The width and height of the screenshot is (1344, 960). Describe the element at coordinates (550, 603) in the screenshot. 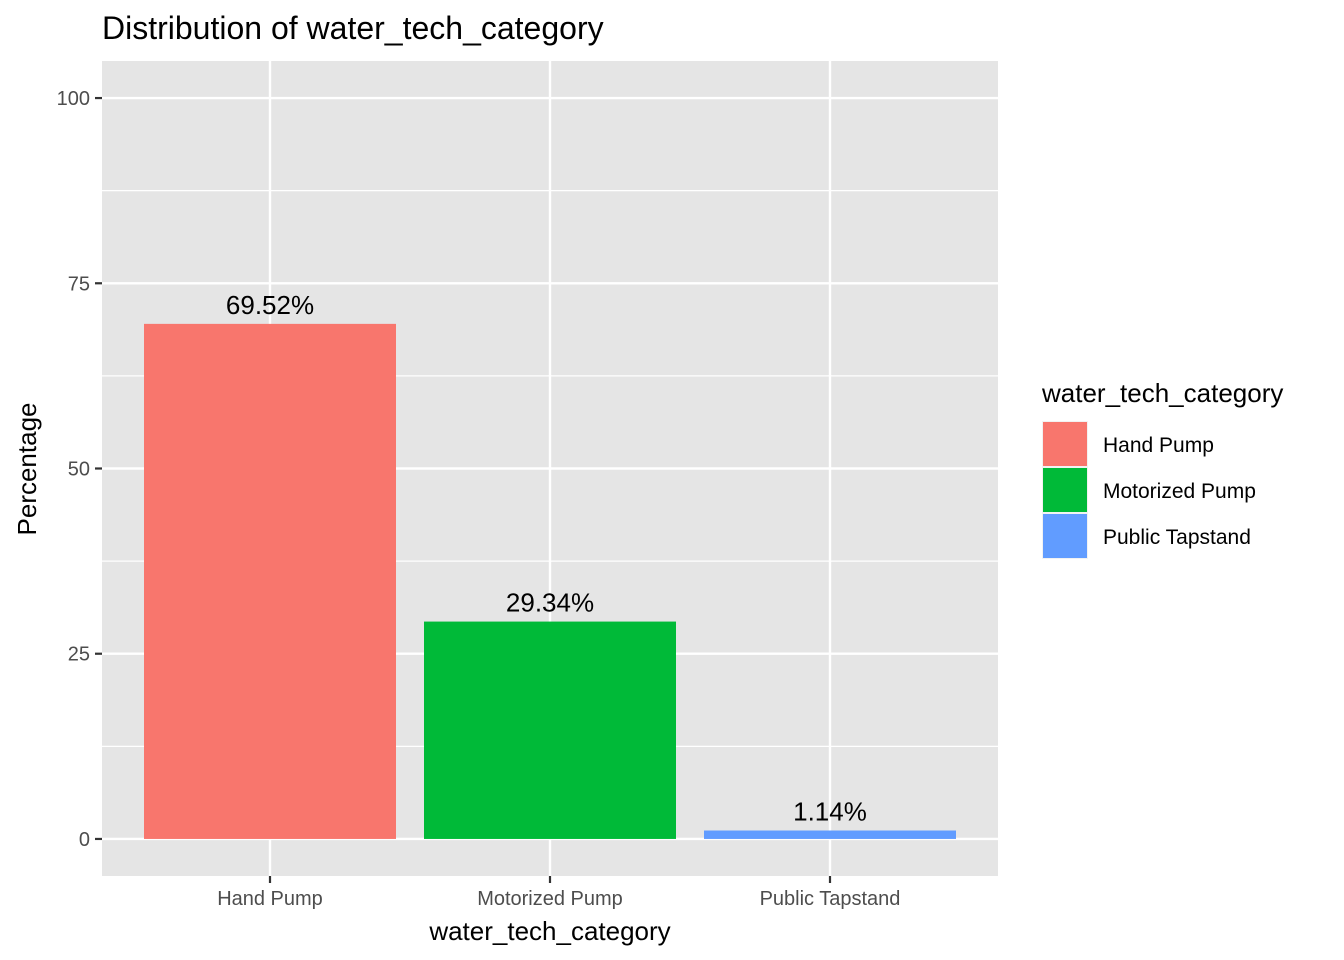

I see `bar-data-label: 29.34%` at that location.